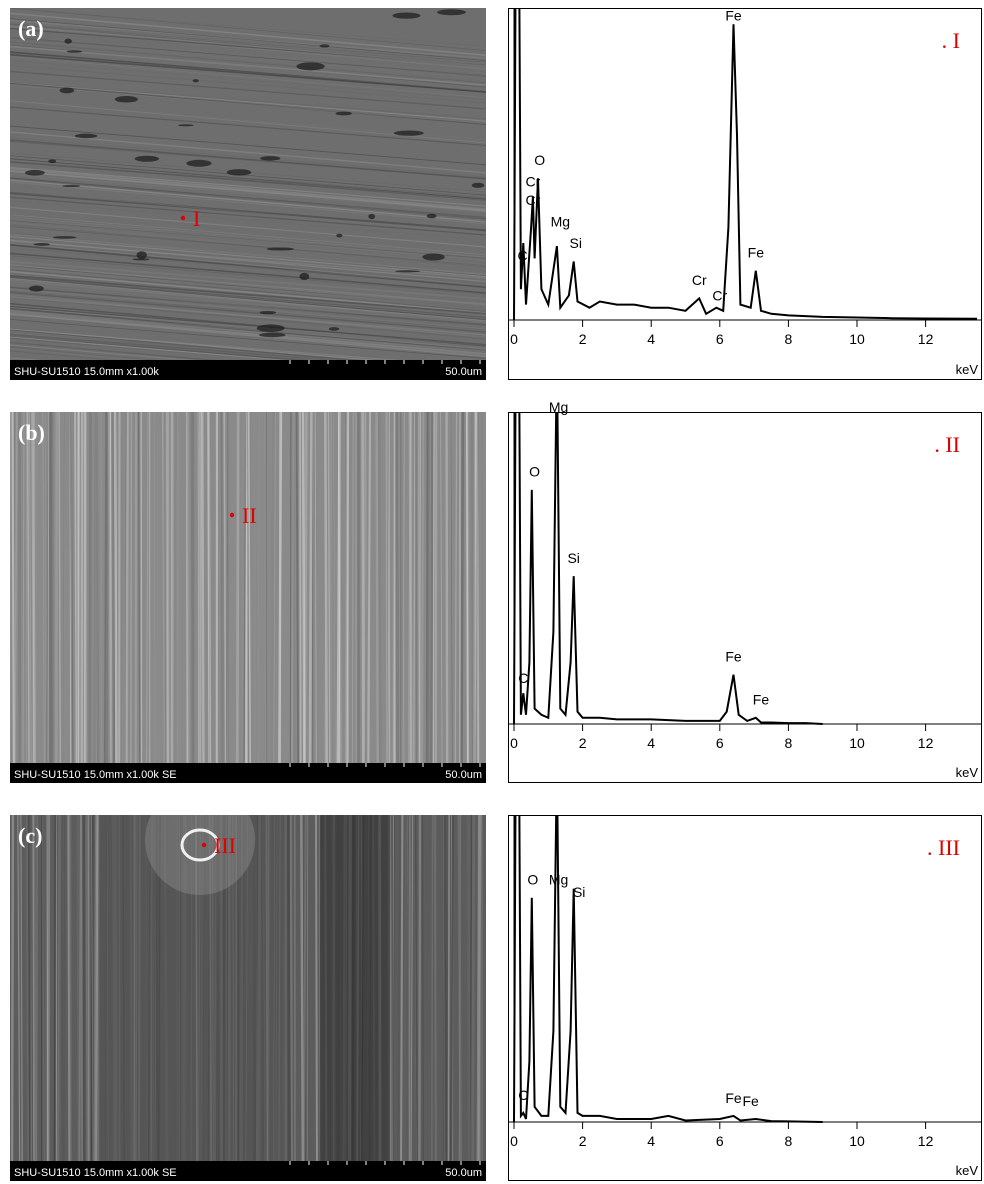 This screenshot has width=984, height=1184. Describe the element at coordinates (967, 772) in the screenshot. I see `x-axis-label: keV` at that location.